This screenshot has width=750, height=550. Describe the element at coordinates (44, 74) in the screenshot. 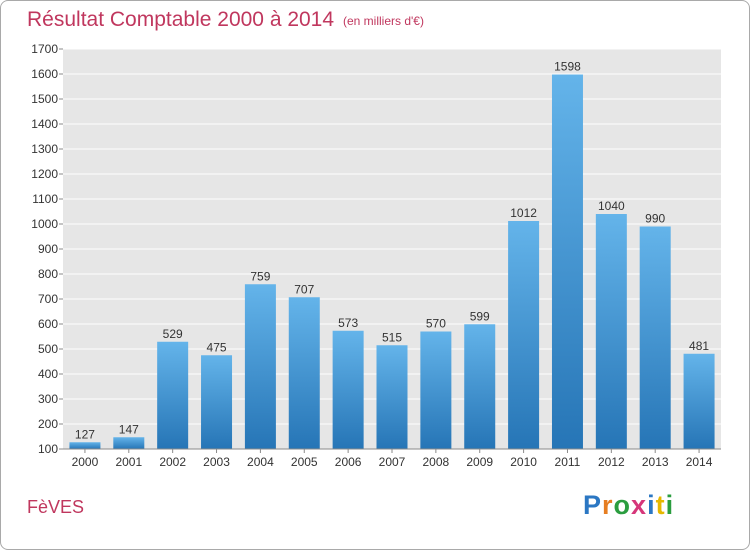

I see `y-tick-label: 1600` at that location.